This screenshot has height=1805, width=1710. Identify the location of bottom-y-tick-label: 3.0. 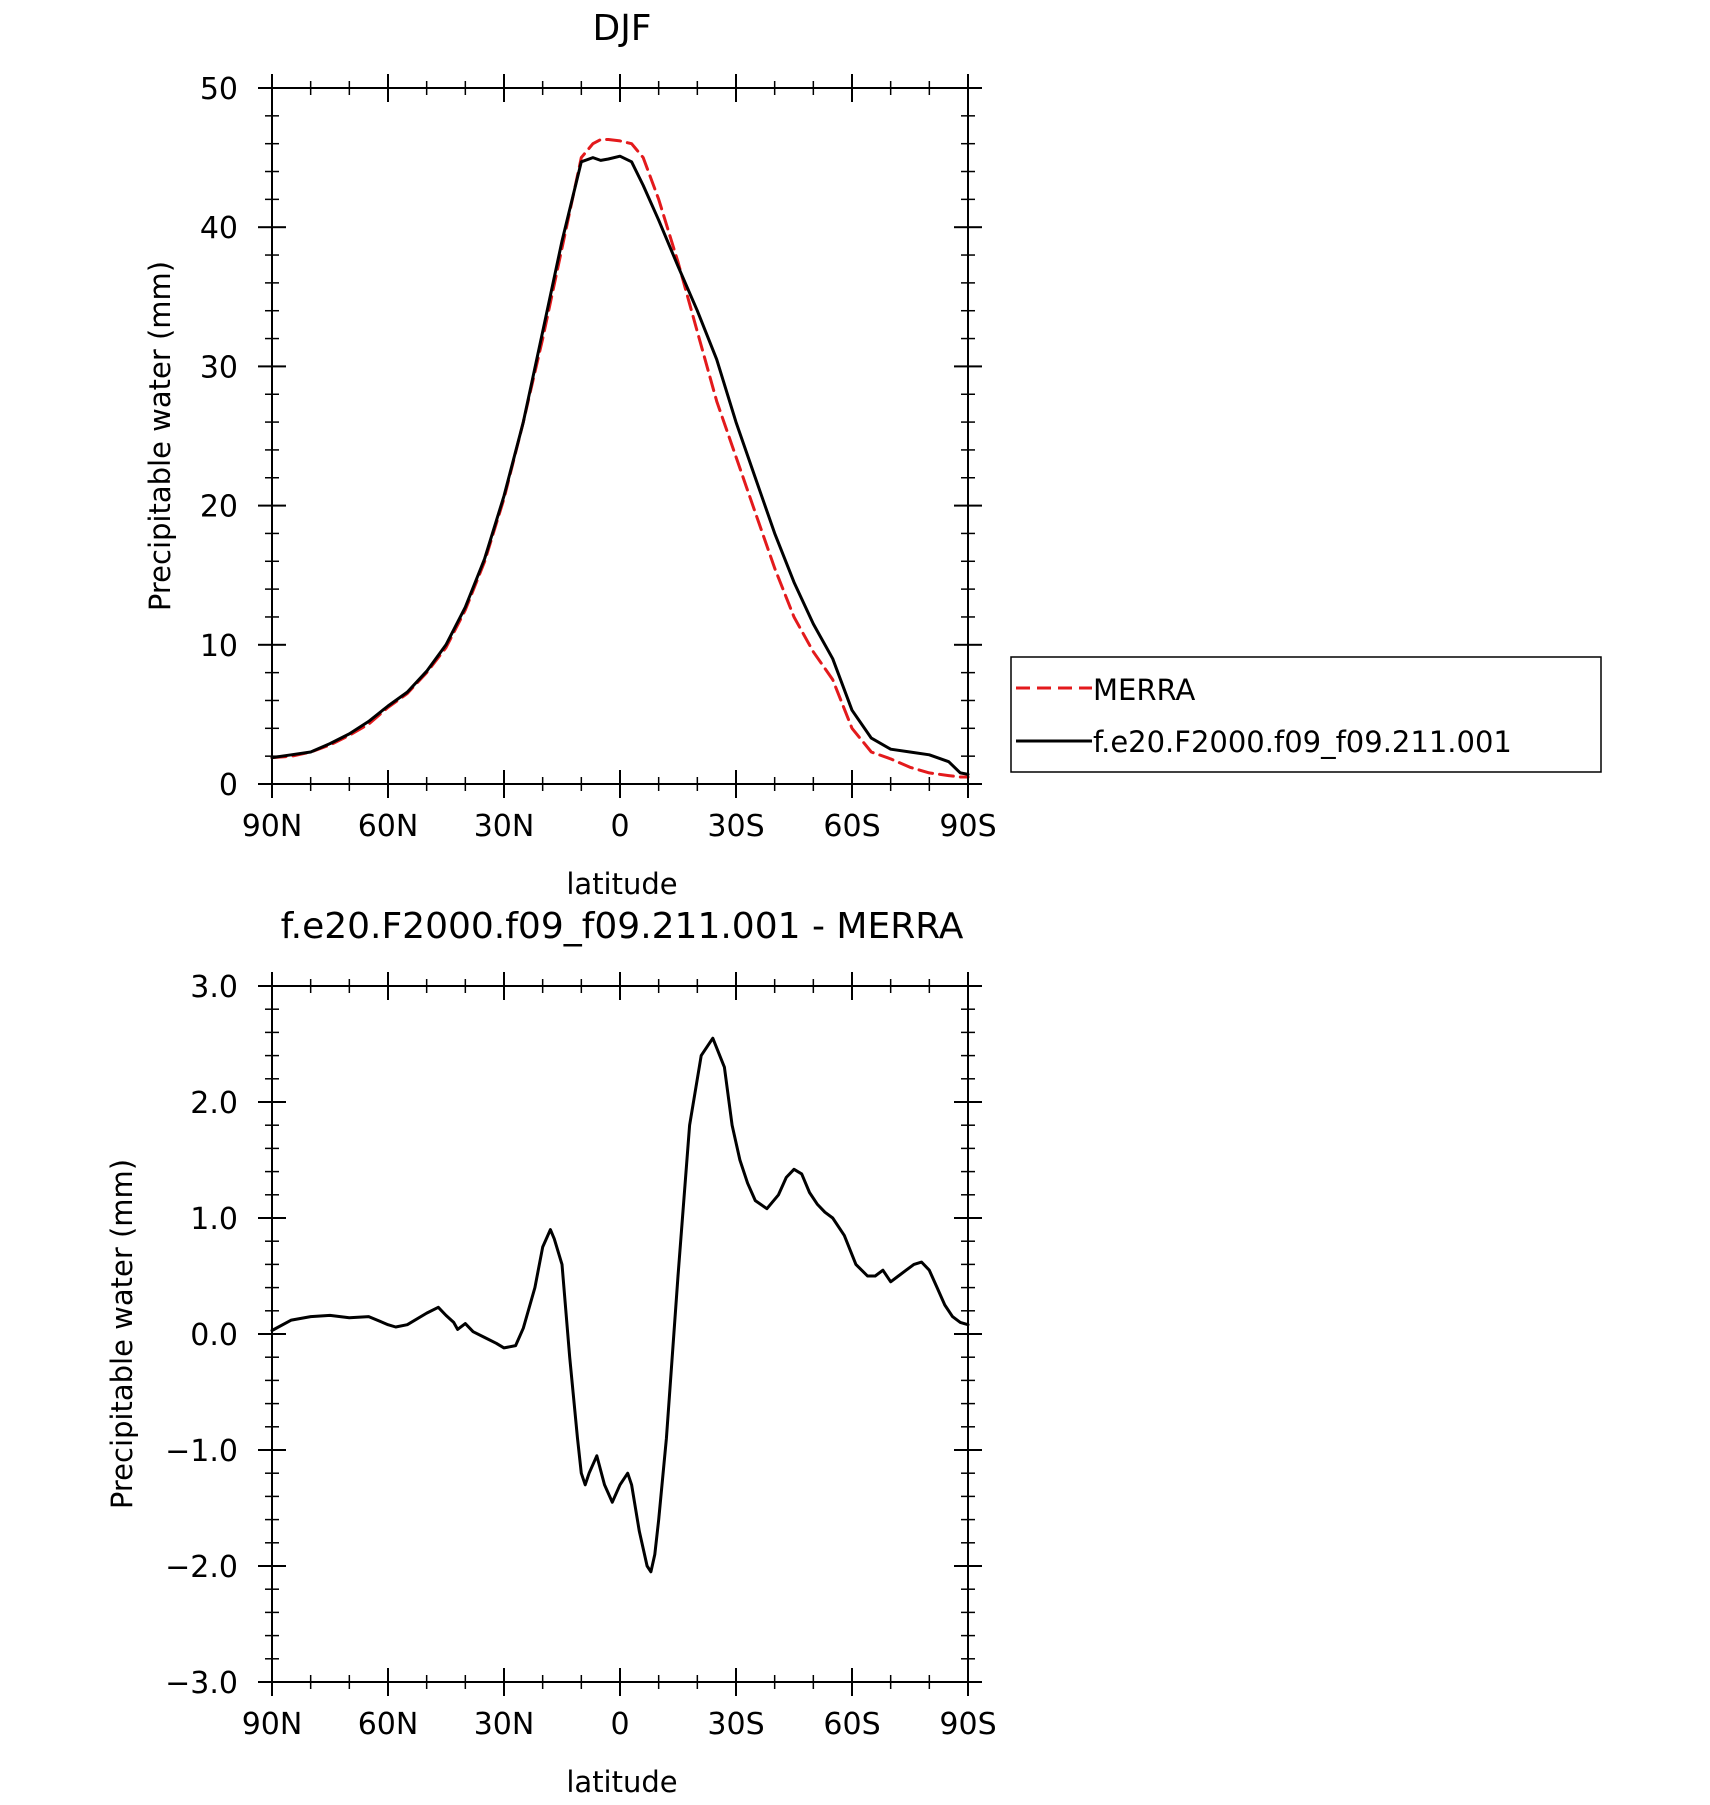
(214, 987).